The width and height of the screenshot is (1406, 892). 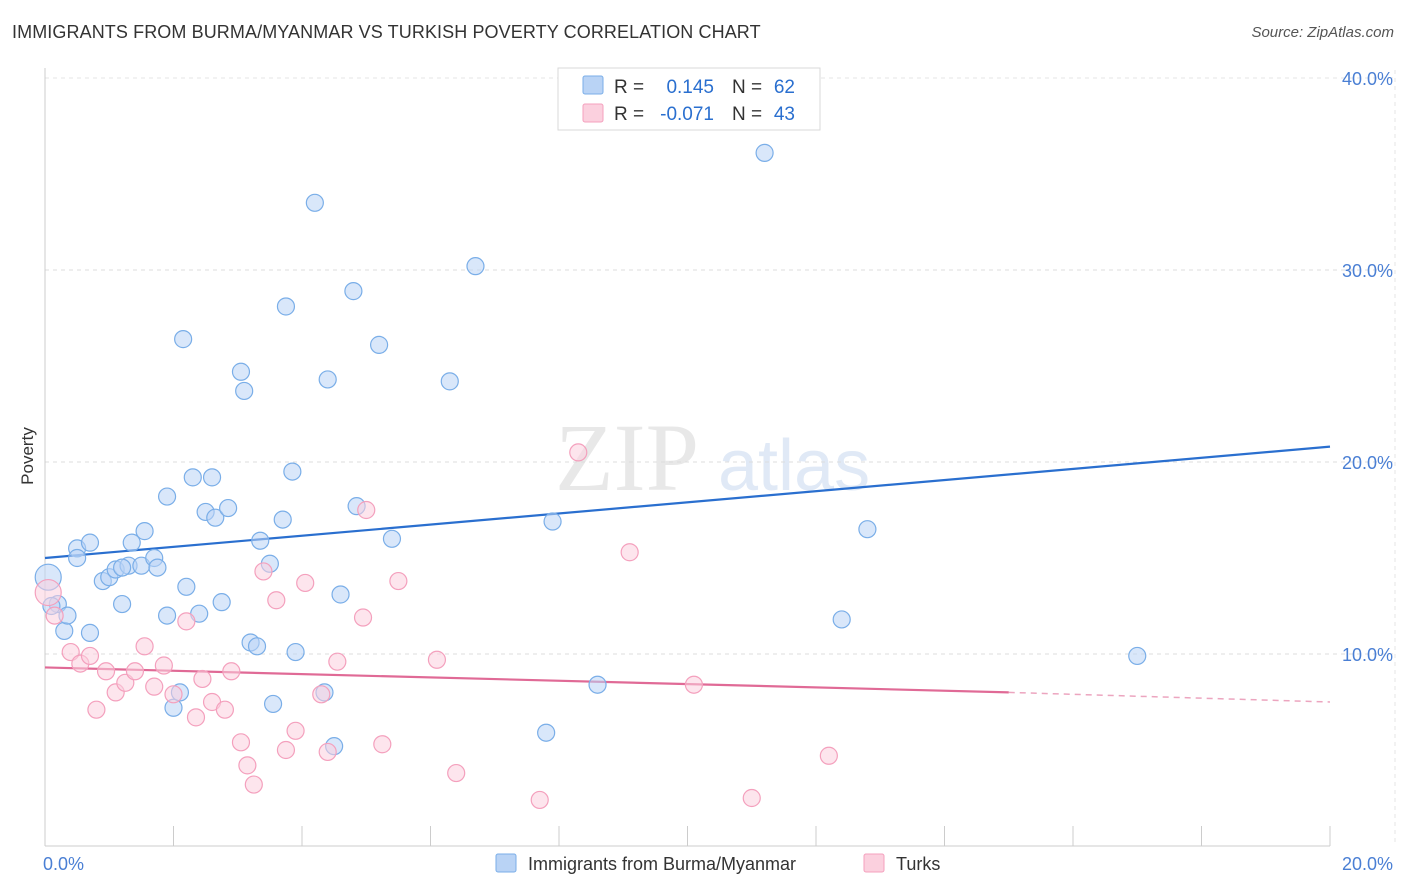 What do you see at coordinates (629, 87) in the screenshot?
I see `stats-r-label-1: R =` at bounding box center [629, 87].